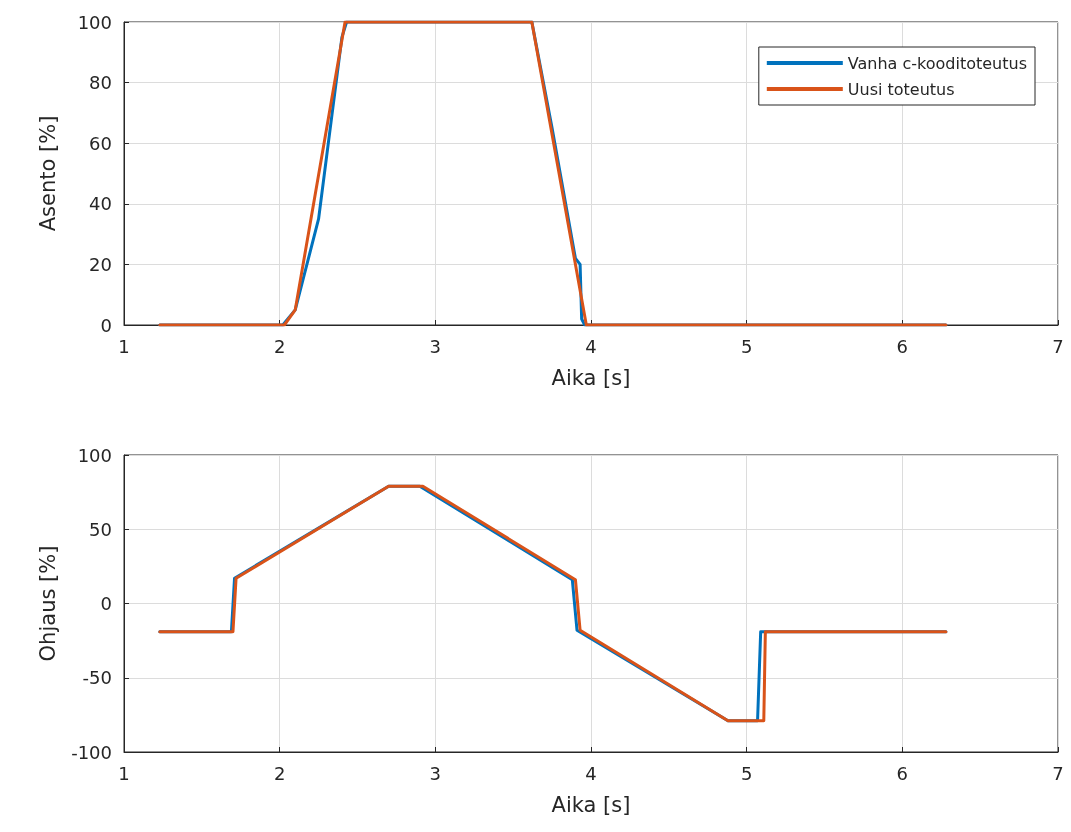 This screenshot has height=832, width=1071. What do you see at coordinates (100, 143) in the screenshot?
I see `y-tick-label: 60` at bounding box center [100, 143].